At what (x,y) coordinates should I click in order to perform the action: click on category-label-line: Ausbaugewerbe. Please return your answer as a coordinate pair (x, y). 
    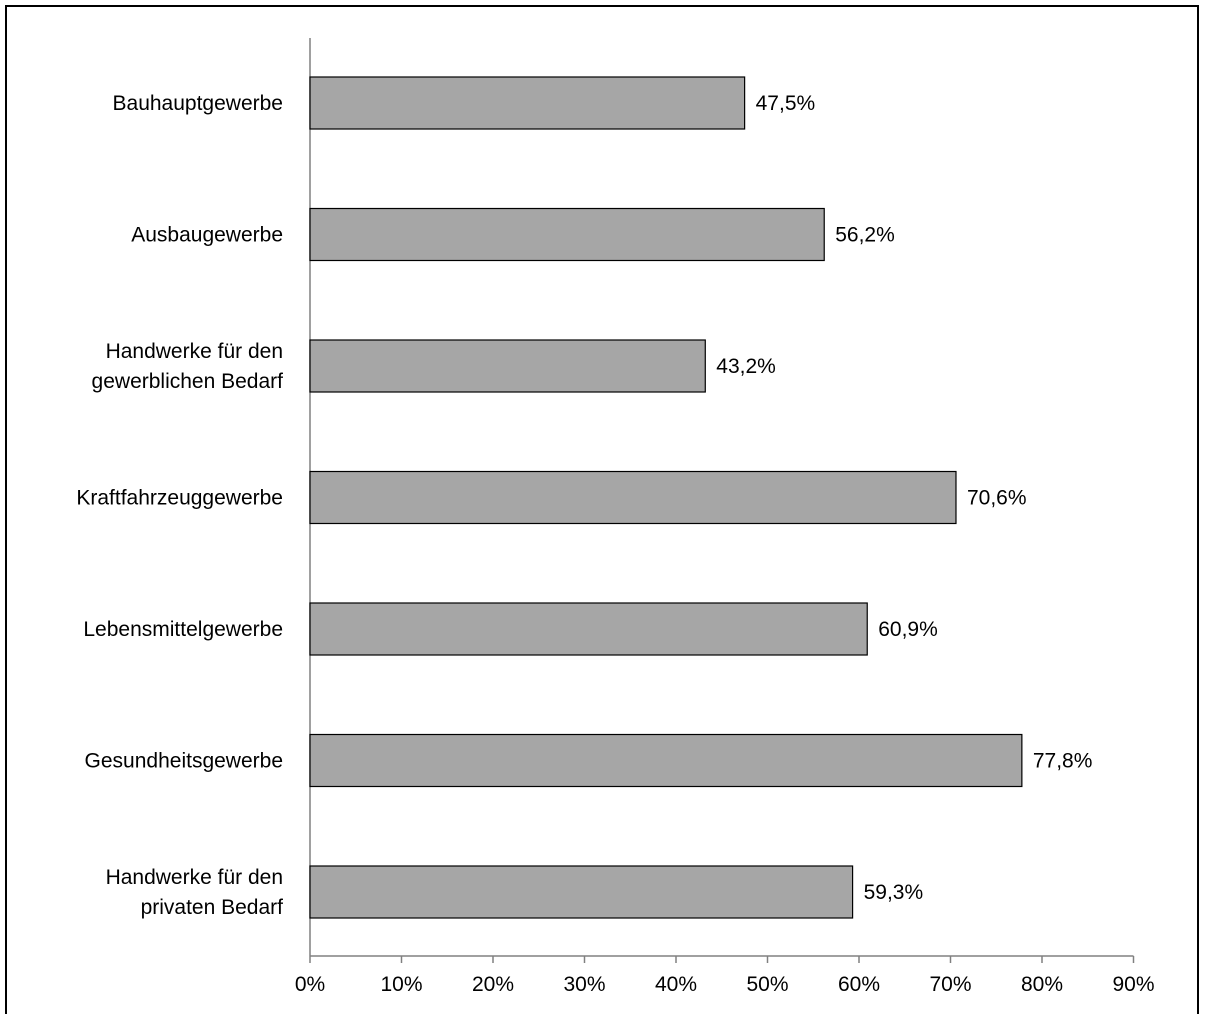
    Looking at the image, I should click on (207, 235).